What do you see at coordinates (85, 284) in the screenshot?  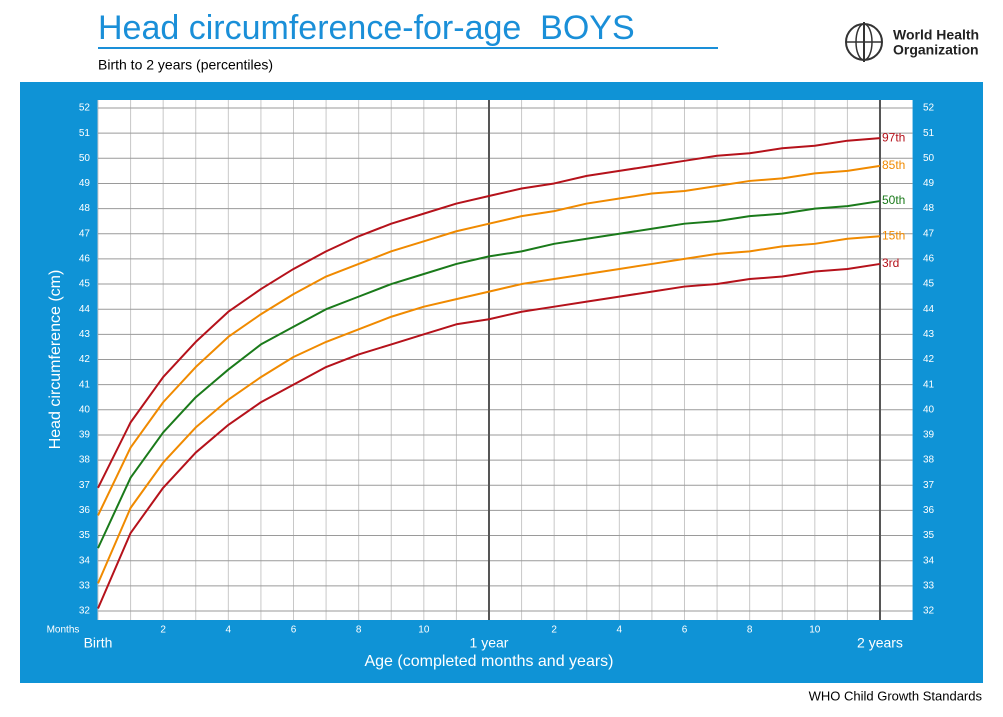 I see `y-tick-label: 45` at bounding box center [85, 284].